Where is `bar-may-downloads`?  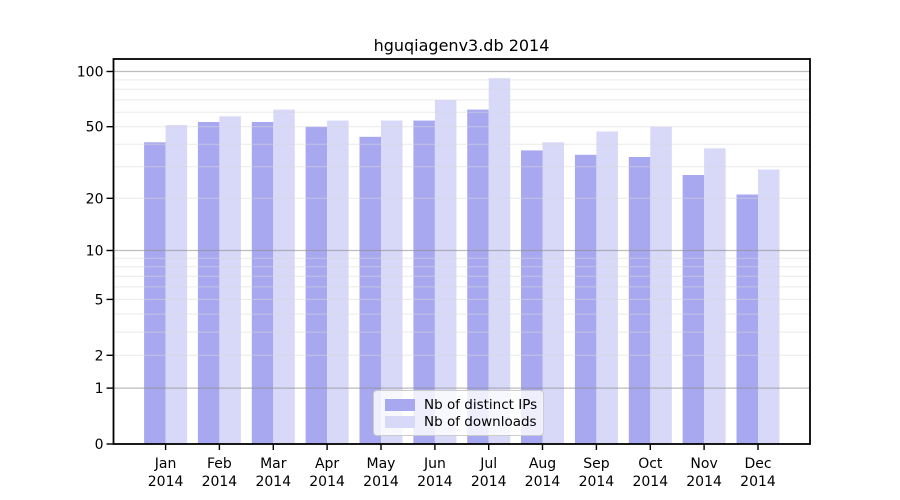 bar-may-downloads is located at coordinates (392, 282).